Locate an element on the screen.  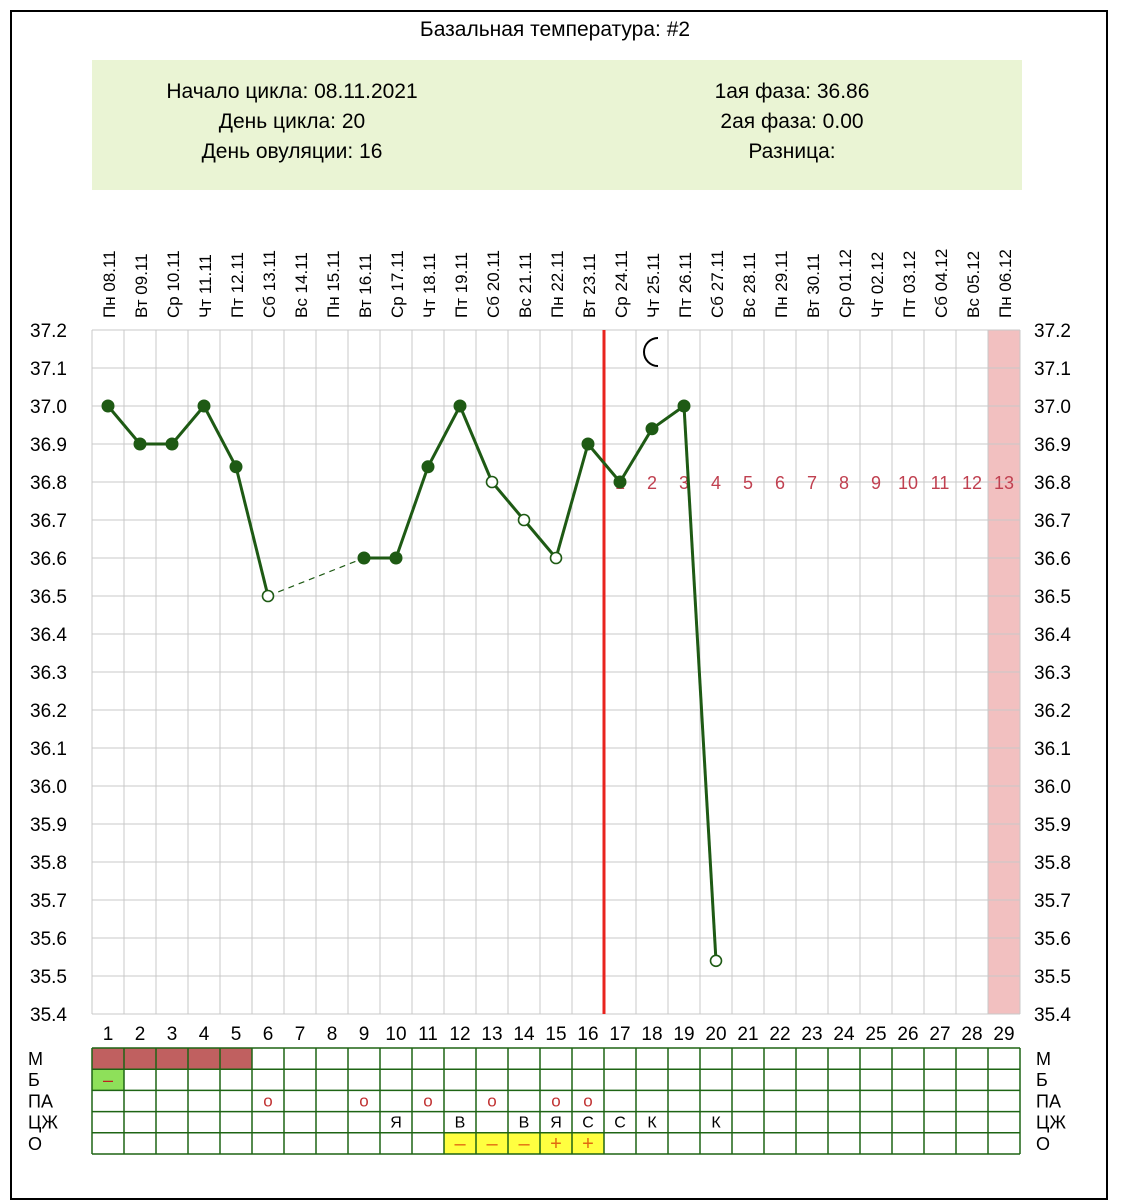
day-number-label: 20 is located at coordinates (715, 1034).